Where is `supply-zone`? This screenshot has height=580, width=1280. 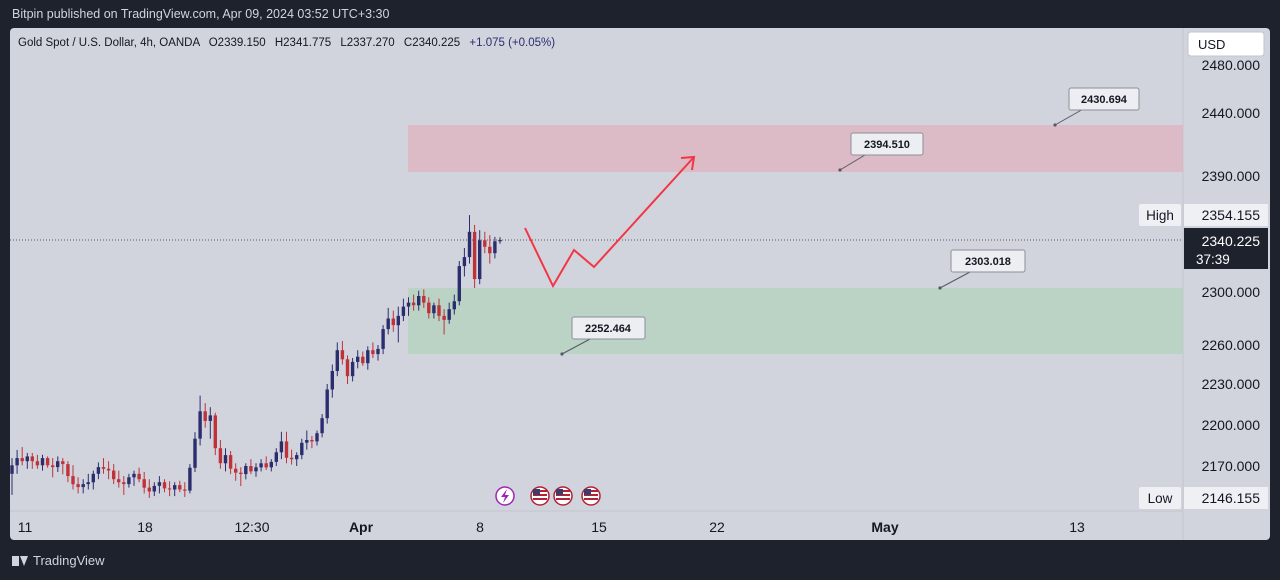
supply-zone is located at coordinates (795, 148).